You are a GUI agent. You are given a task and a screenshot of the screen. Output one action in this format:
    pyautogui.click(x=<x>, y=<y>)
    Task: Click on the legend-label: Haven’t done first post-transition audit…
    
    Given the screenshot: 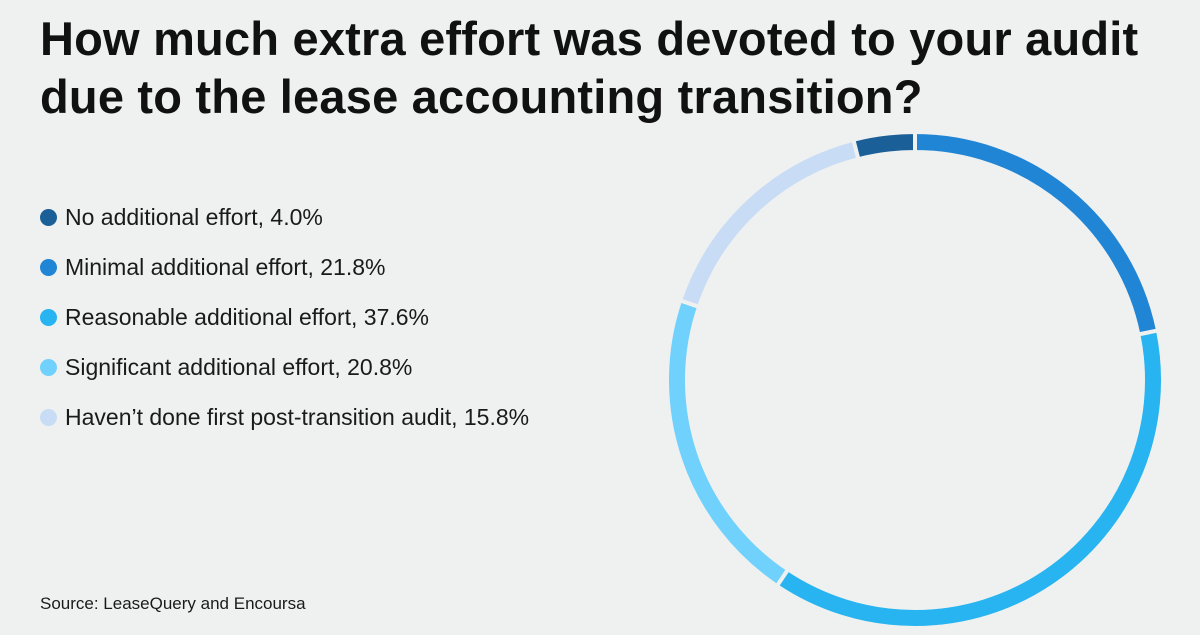 What is the action you would take?
    pyautogui.click(x=297, y=416)
    